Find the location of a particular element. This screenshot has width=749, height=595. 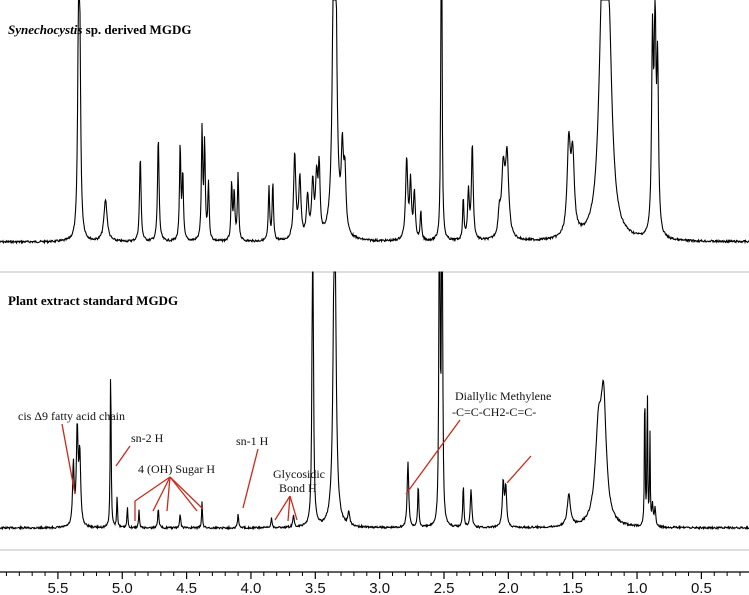

annotation-diallylic-label: Diallylic Methylene is located at coordinates (503, 396).